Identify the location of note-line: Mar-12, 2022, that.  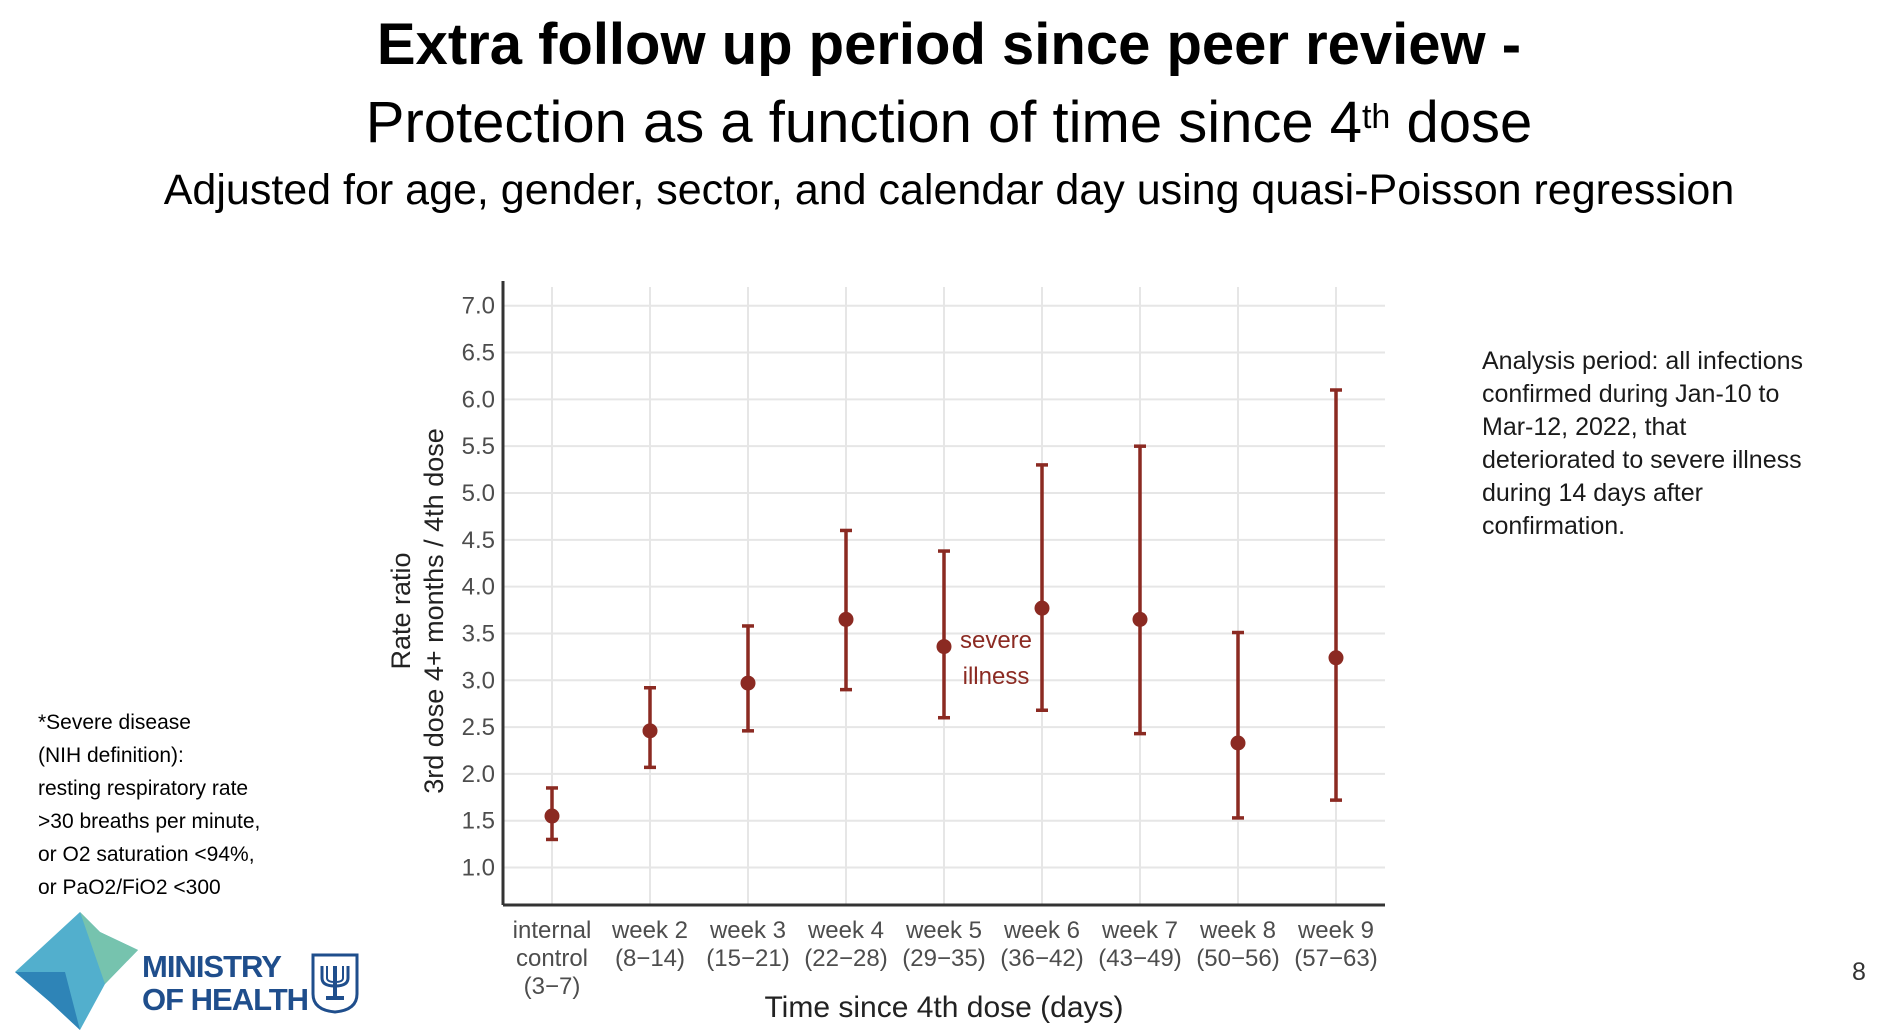
(1584, 427).